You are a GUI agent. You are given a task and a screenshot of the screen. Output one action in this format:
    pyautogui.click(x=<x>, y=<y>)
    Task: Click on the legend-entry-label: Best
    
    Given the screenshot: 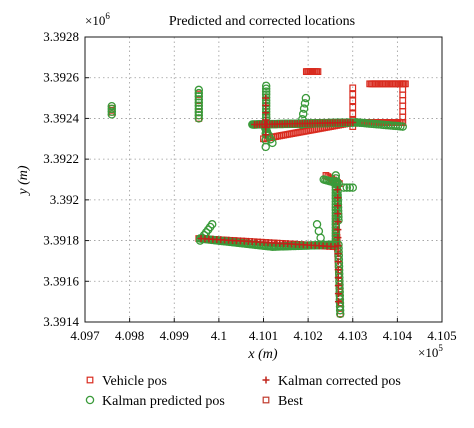 What is the action you would take?
    pyautogui.click(x=290, y=401)
    